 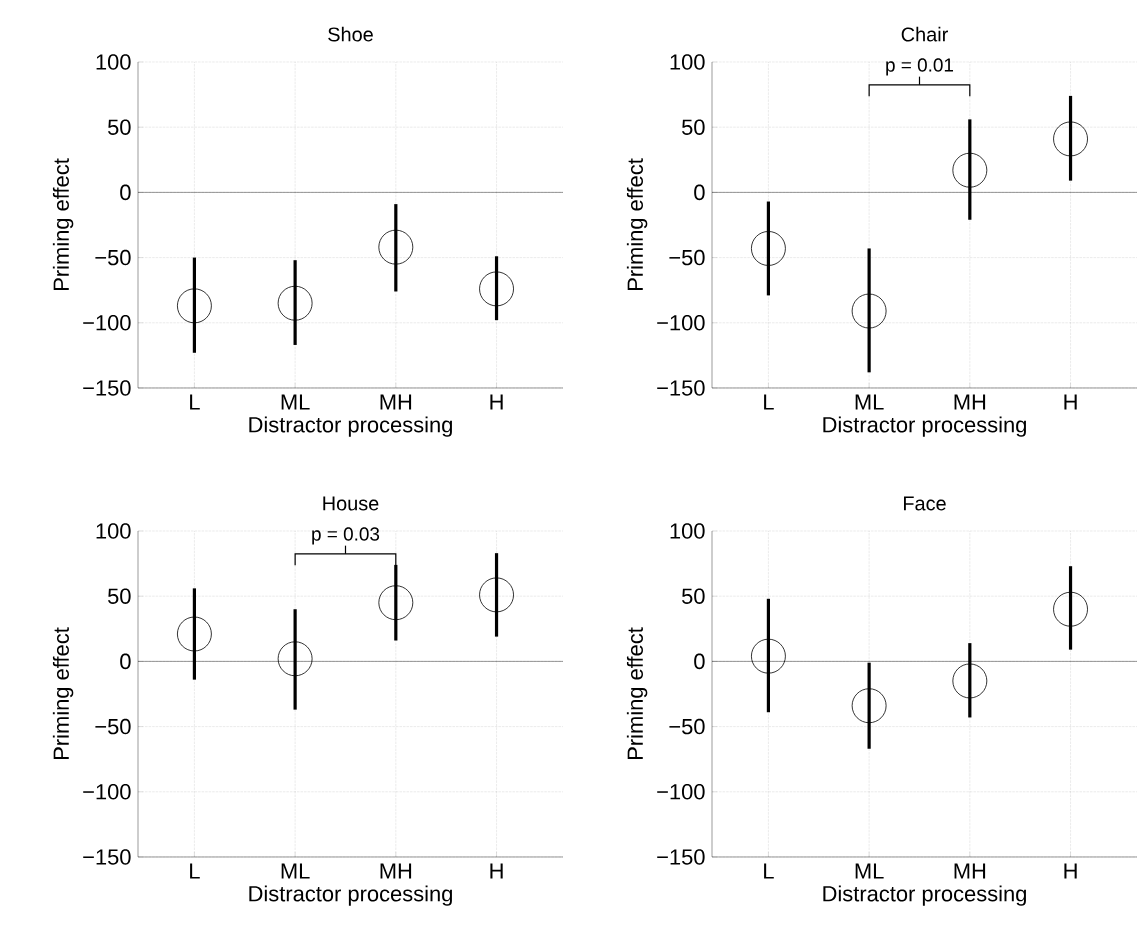 What do you see at coordinates (346, 536) in the screenshot?
I see `annotation: p = 0.03` at bounding box center [346, 536].